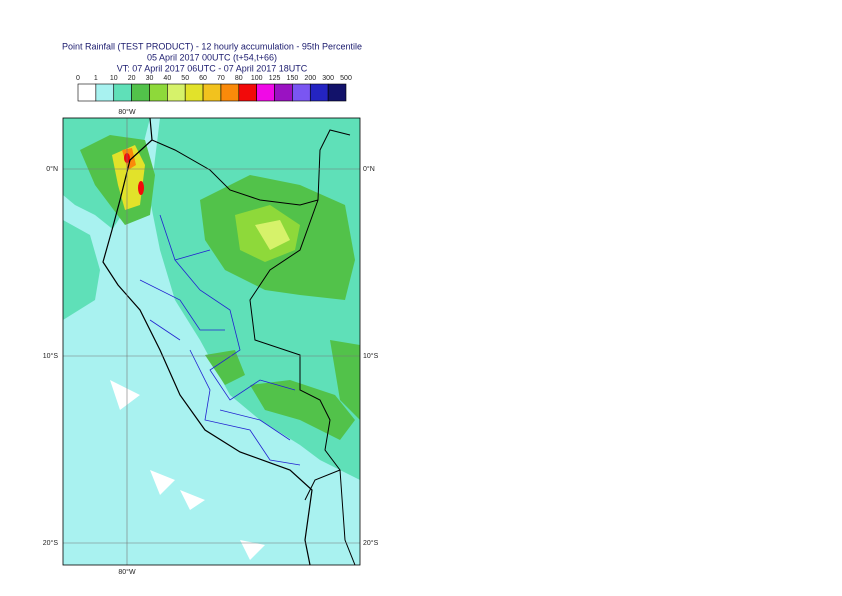 This screenshot has width=842, height=596. I want to click on colorbar-label: 10, so click(114, 78).